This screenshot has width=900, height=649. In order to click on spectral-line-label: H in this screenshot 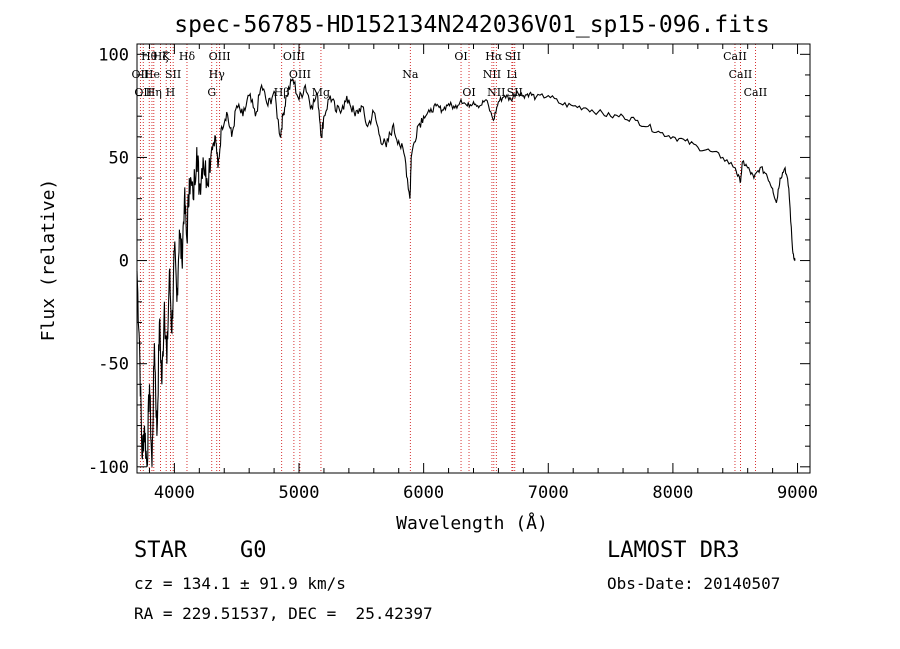, I will do `click(171, 92)`.